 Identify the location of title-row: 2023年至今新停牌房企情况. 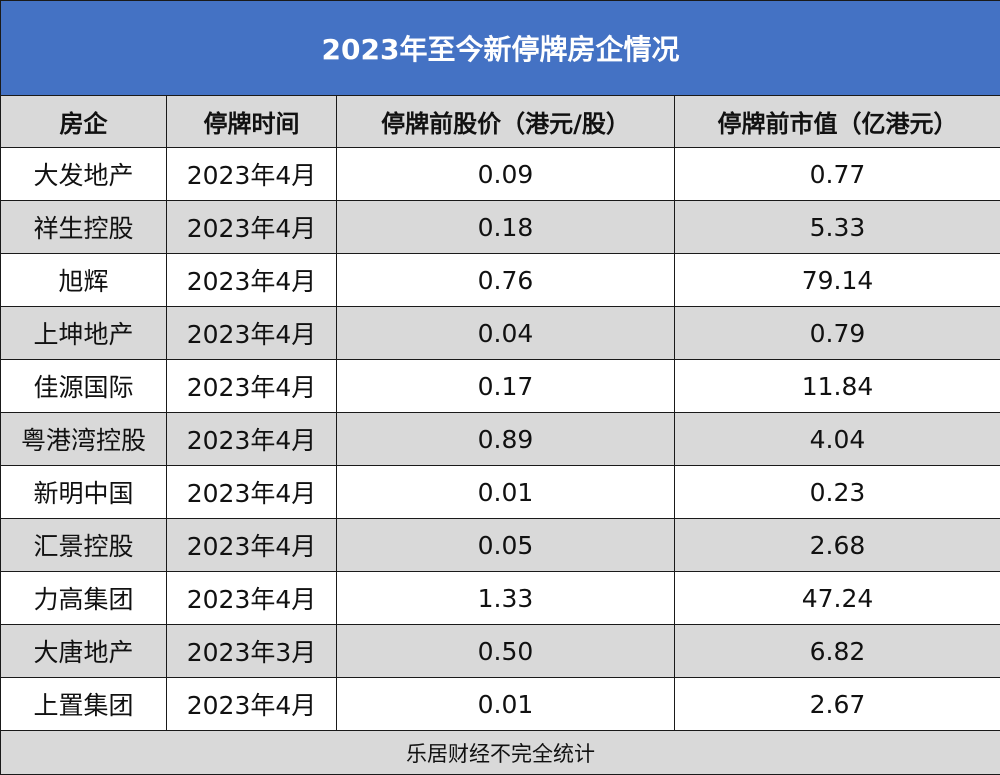
(500, 48).